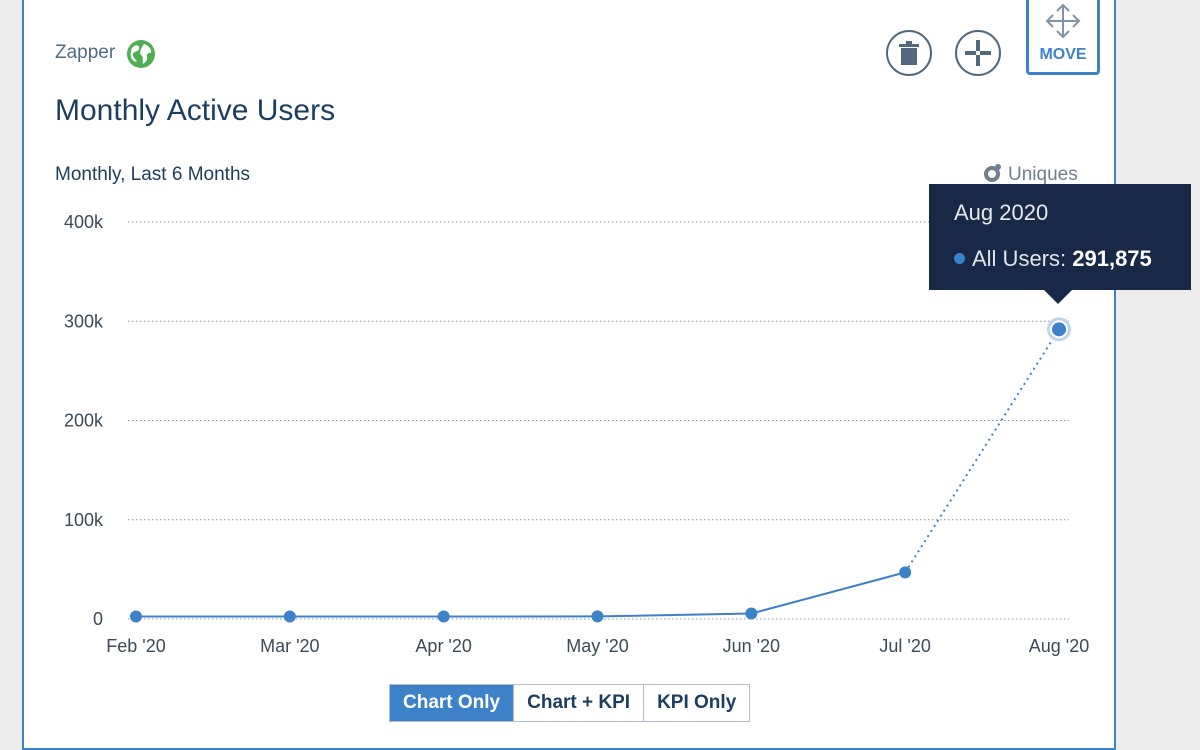 The width and height of the screenshot is (1200, 750). What do you see at coordinates (141, 54) in the screenshot?
I see `globe-icon` at bounding box center [141, 54].